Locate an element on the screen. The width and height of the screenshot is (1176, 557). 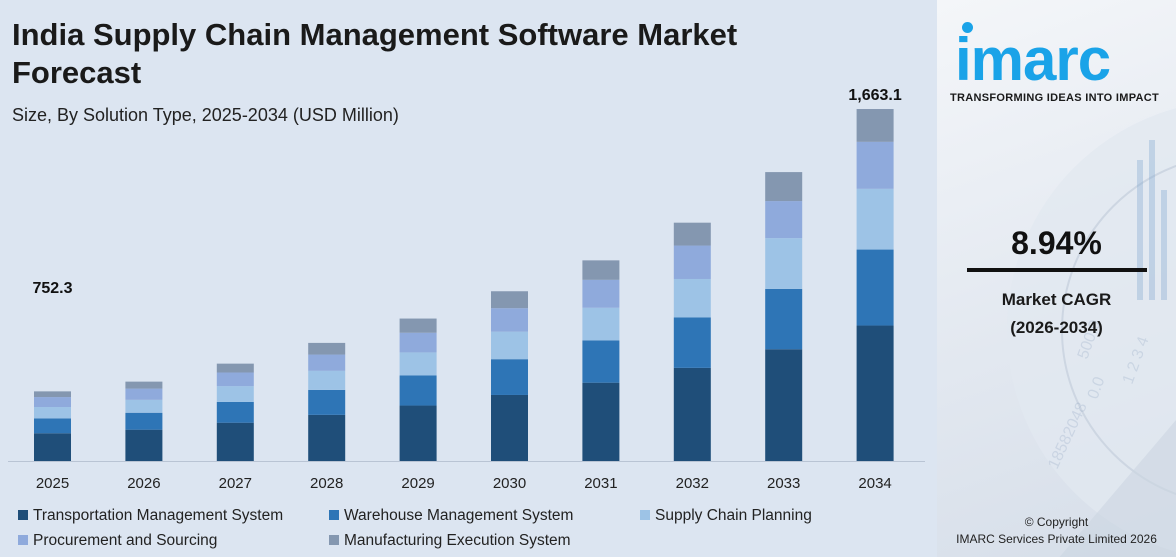
cagr-label-line-2: (2026-2034) is located at coordinates (1056, 327).